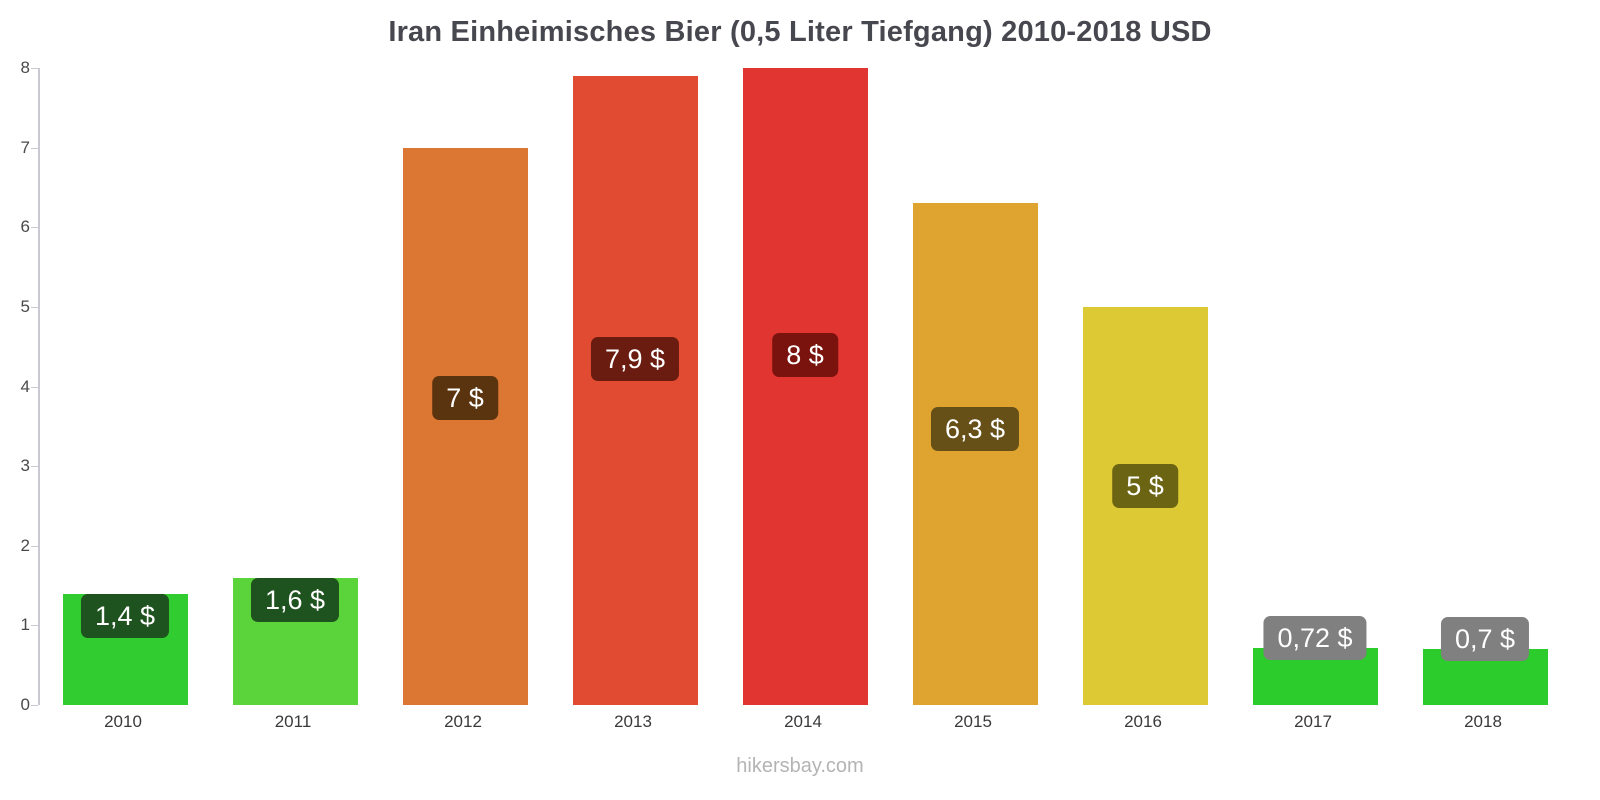 Image resolution: width=1600 pixels, height=800 pixels. I want to click on bar-value-badge: 7 $, so click(465, 398).